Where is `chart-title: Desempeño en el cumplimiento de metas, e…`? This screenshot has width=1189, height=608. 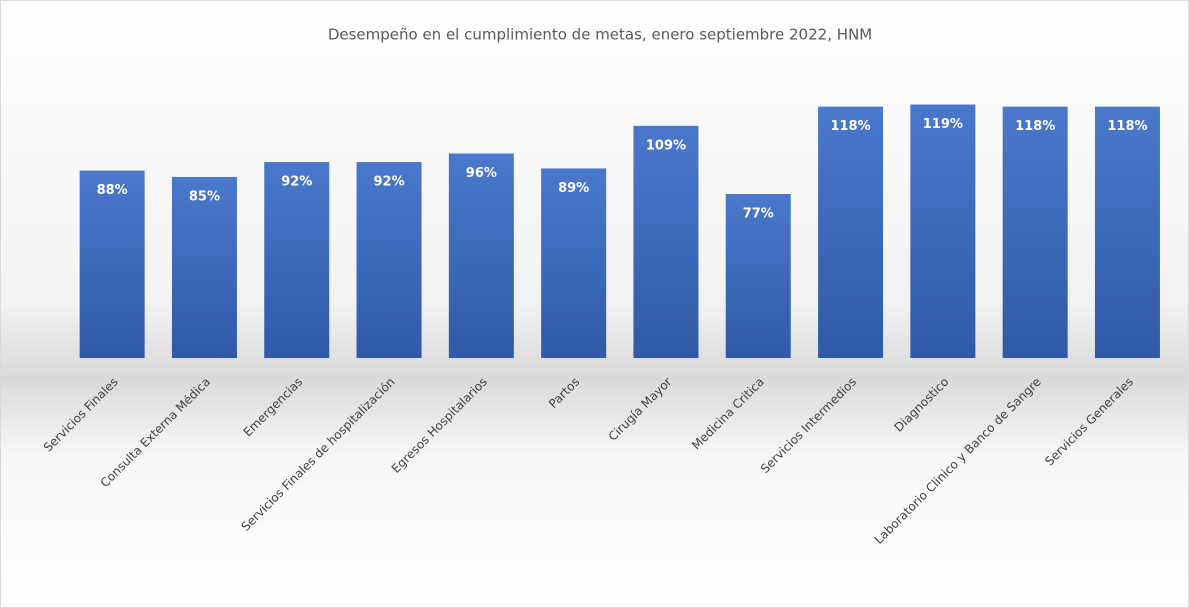
chart-title: Desempeño en el cumplimiento de metas, e… is located at coordinates (600, 35).